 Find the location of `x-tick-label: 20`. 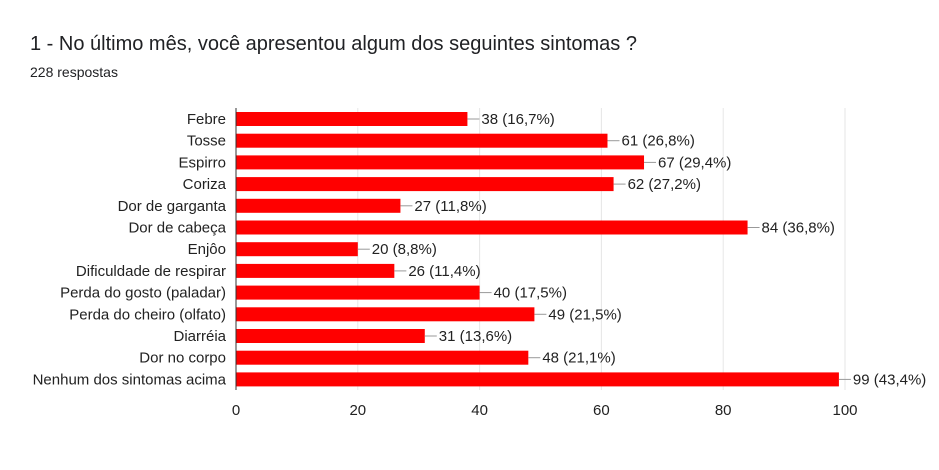

x-tick-label: 20 is located at coordinates (357, 410).